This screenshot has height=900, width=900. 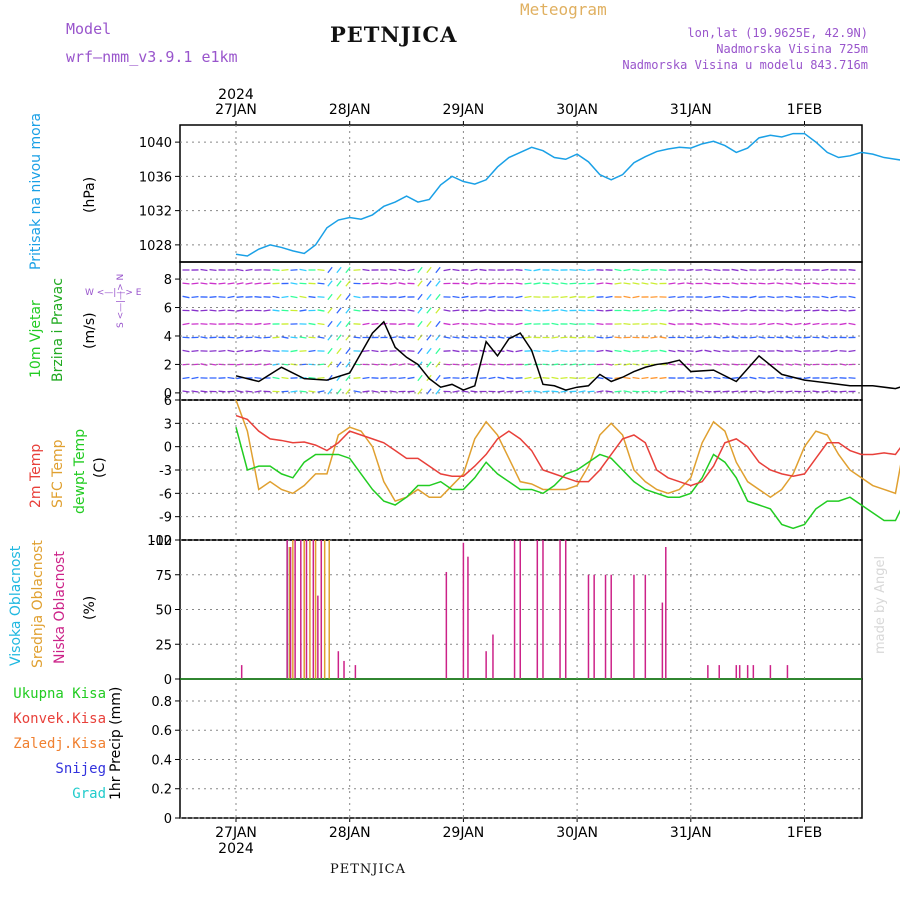 What do you see at coordinates (161, 790) in the screenshot?
I see `precip-tick-label: 0.2` at bounding box center [161, 790].